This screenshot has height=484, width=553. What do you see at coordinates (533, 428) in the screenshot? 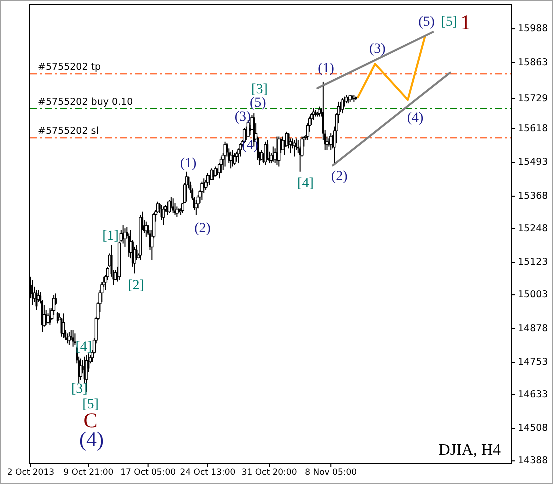
I see `y-tick-label: 14508` at bounding box center [533, 428].